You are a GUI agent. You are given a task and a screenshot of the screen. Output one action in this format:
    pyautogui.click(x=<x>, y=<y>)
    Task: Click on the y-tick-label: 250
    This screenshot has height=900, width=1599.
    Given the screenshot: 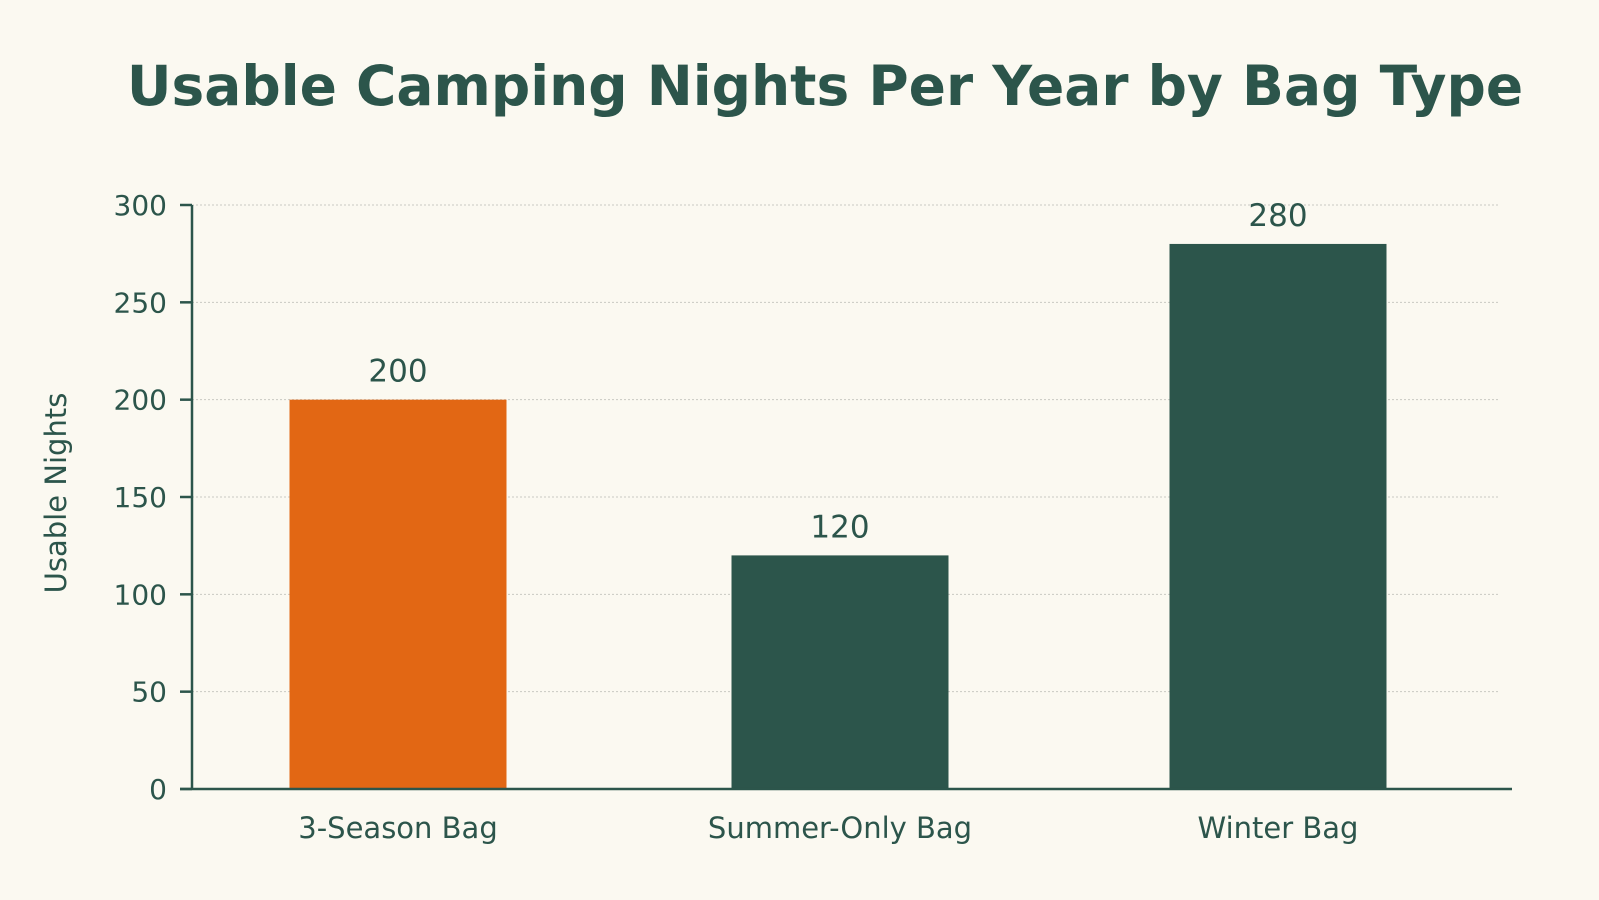 What is the action you would take?
    pyautogui.click(x=140, y=302)
    